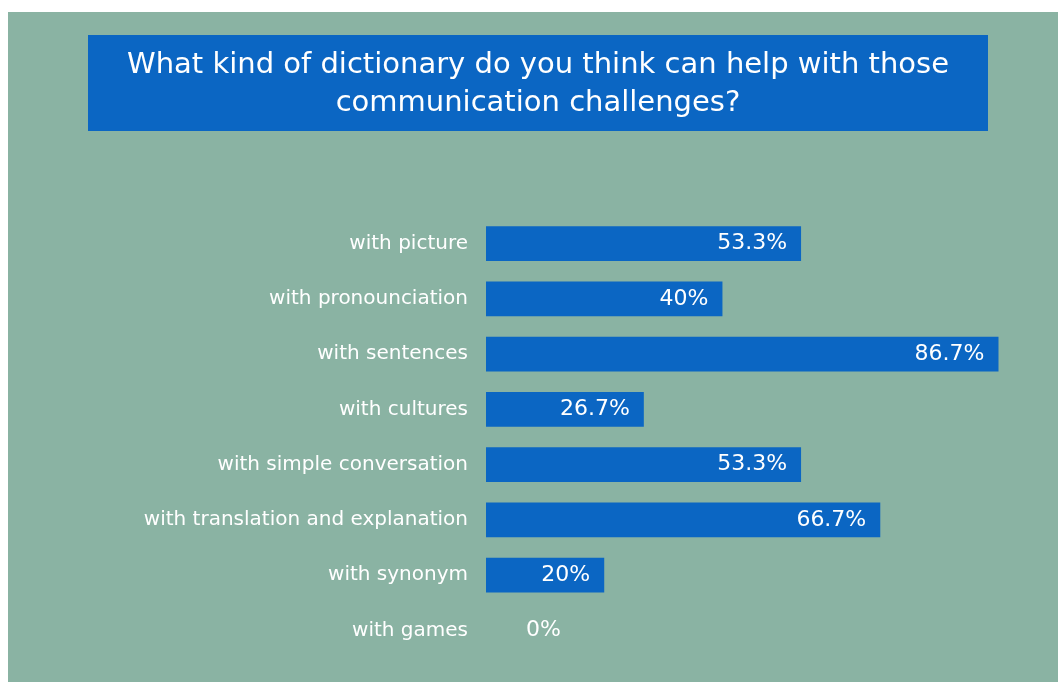 Image resolution: width=1058 pixels, height=682 pixels. I want to click on y-tick-label: with games, so click(410, 628).